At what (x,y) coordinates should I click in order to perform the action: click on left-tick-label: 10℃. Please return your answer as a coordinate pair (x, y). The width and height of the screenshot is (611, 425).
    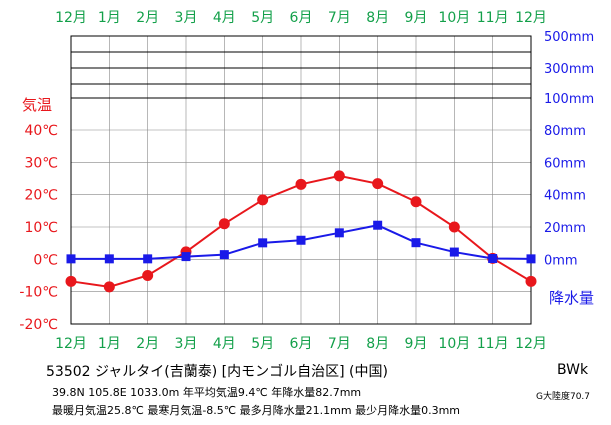
    Looking at the image, I should click on (41, 228).